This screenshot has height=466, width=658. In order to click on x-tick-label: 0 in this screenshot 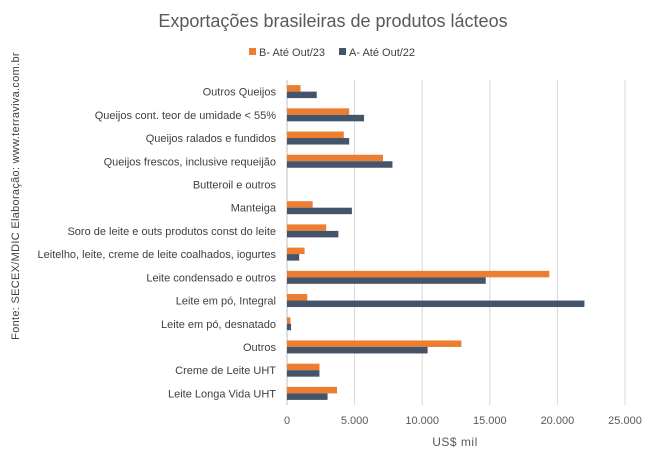, I will do `click(287, 421)`.